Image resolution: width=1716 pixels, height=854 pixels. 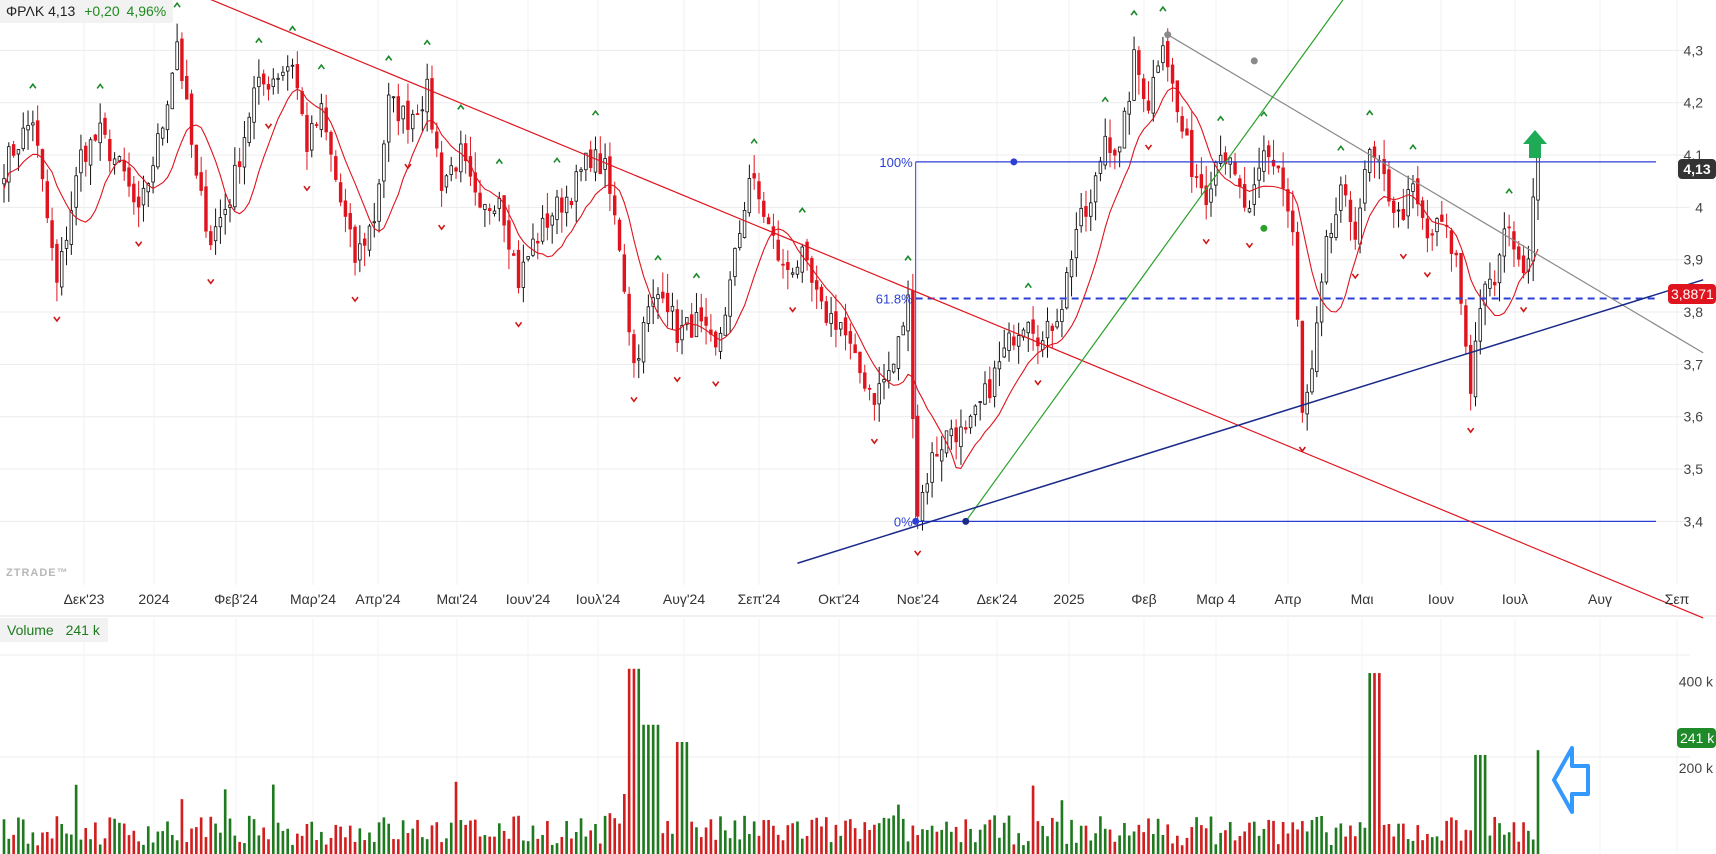 What do you see at coordinates (1696, 738) in the screenshot?
I see `volume-current-tag: 241 k` at bounding box center [1696, 738].